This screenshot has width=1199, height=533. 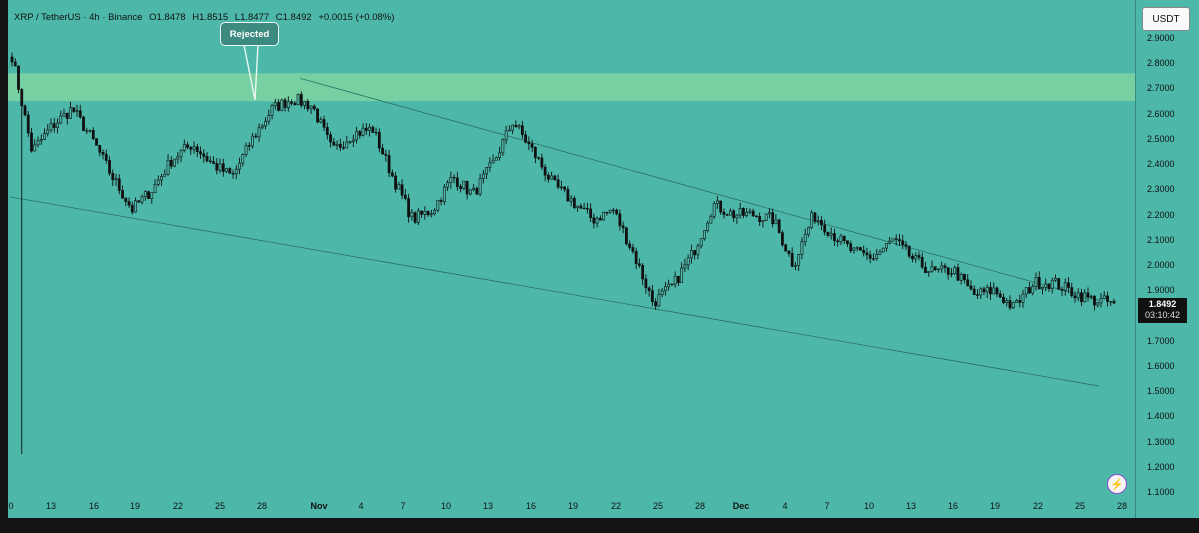 What do you see at coordinates (1162, 304) in the screenshot?
I see `current-price-label: 1.8492` at bounding box center [1162, 304].